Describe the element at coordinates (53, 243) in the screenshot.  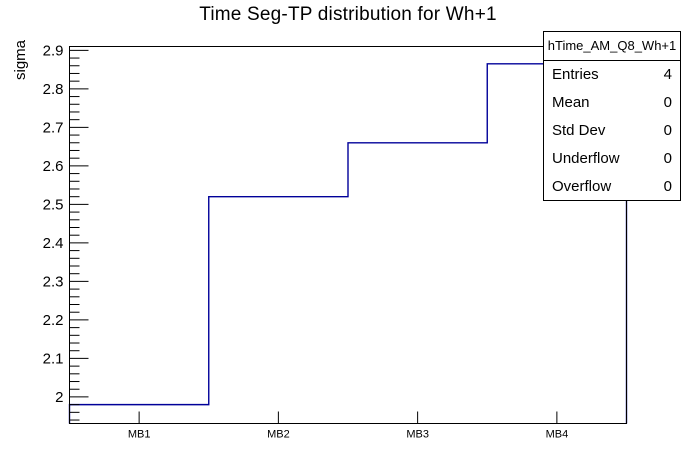
I see `y-tick-label: 2.4` at that location.